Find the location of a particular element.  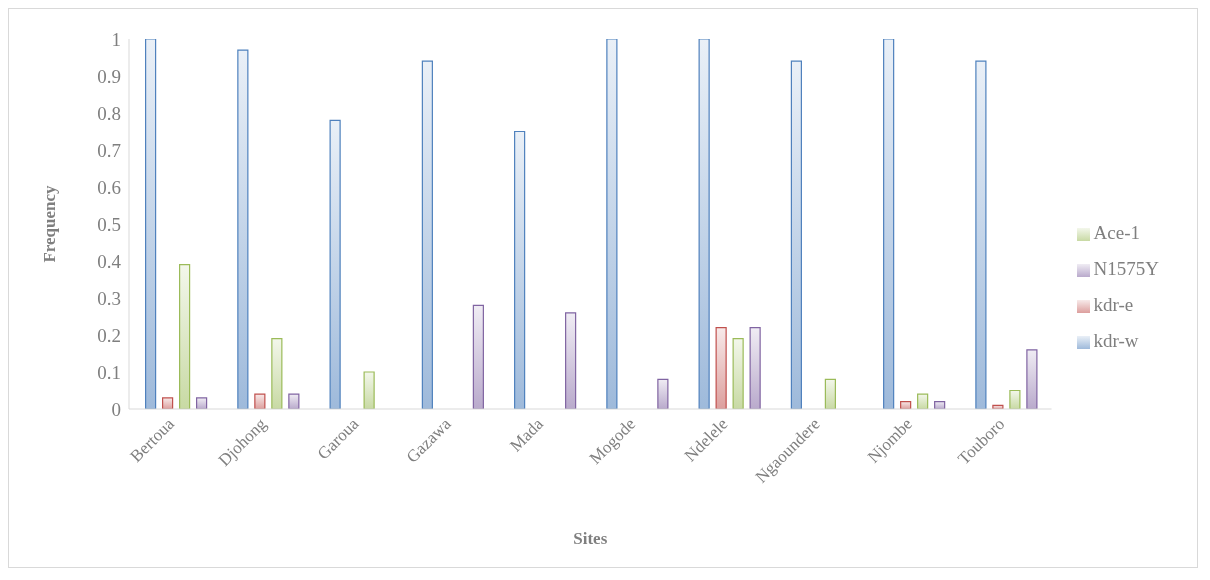

y-tick-label: 0.5 is located at coordinates (109, 224).